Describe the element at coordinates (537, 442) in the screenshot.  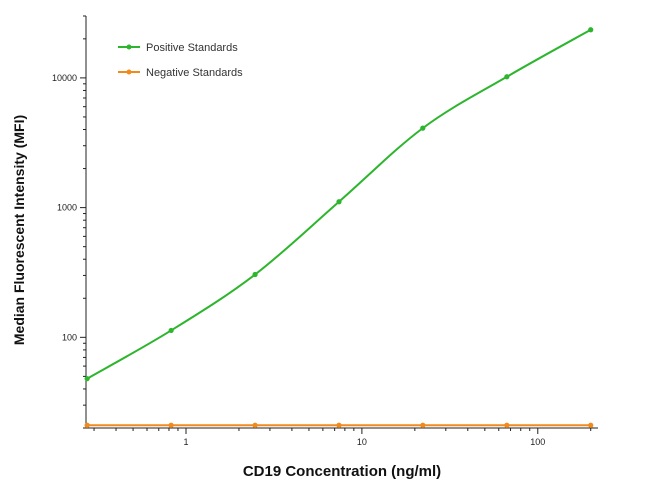
I see `x-tick-label: 100` at that location.